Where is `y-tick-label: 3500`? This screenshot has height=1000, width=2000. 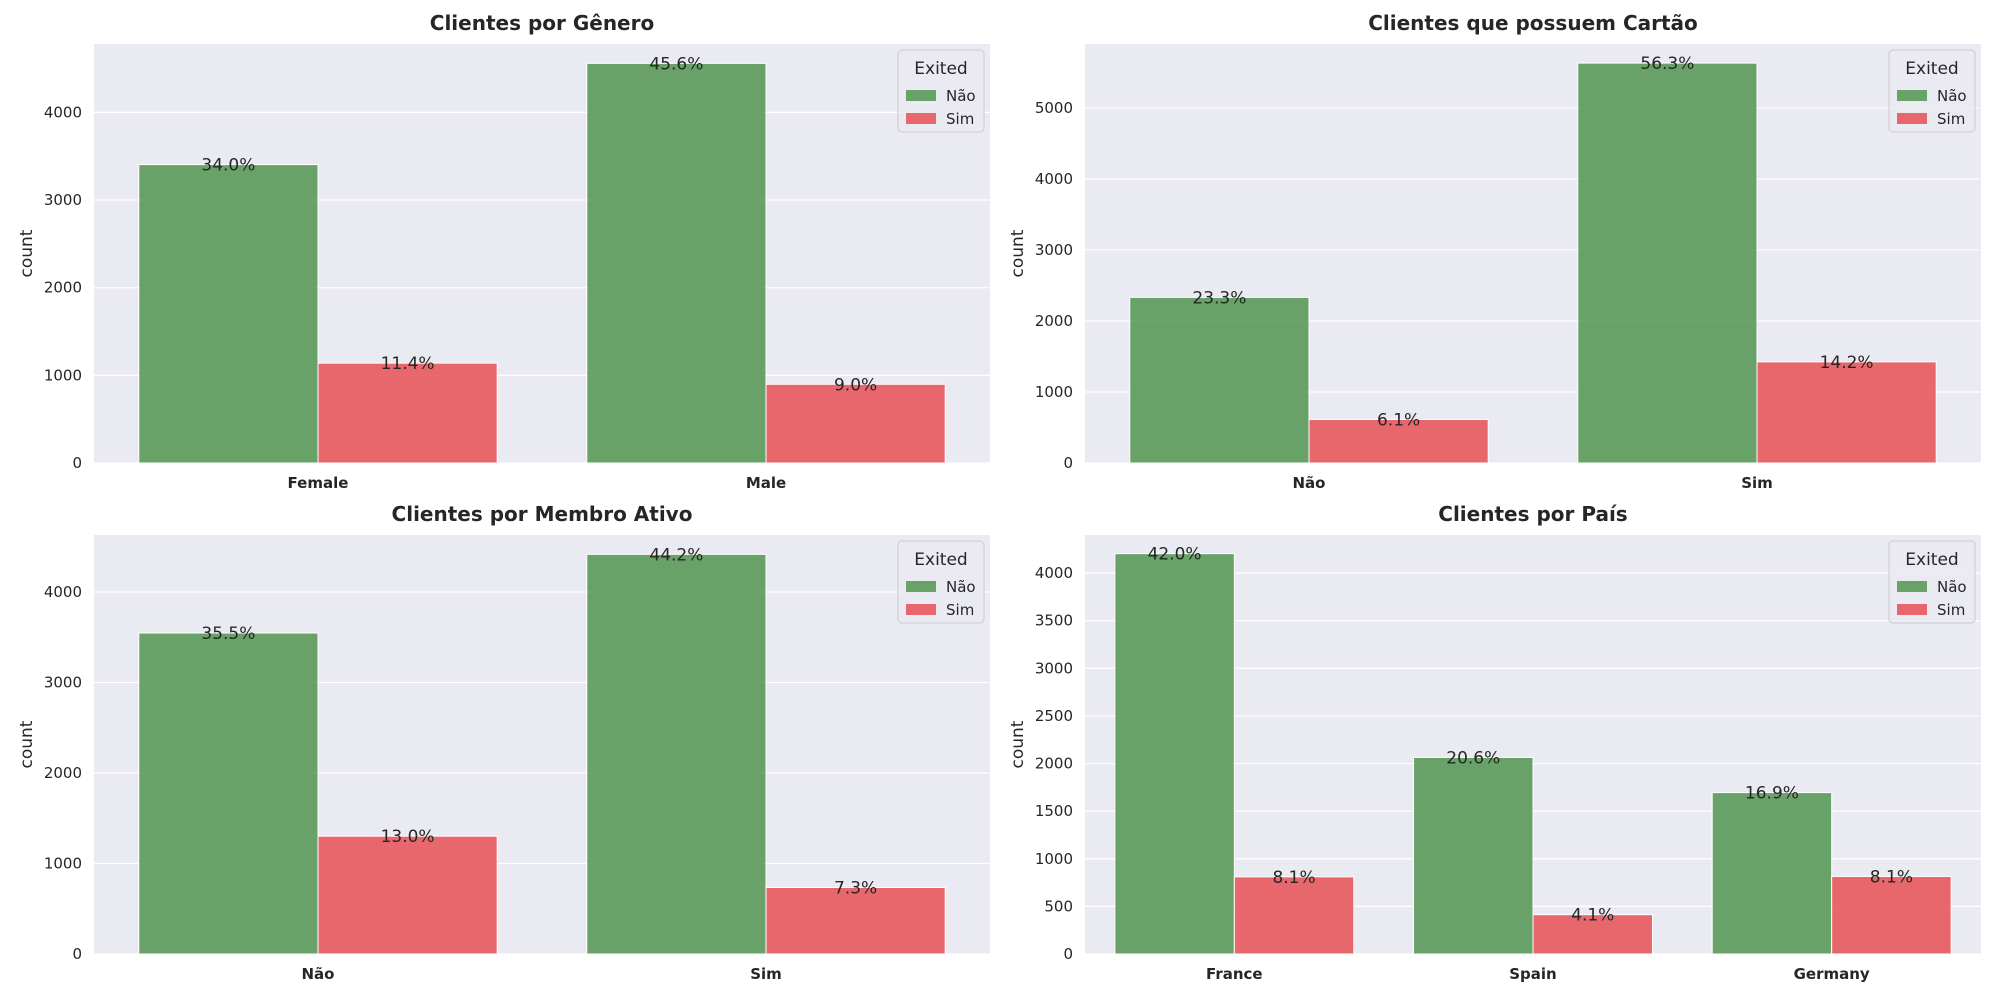
y-tick-label: 3500 is located at coordinates (1054, 621).